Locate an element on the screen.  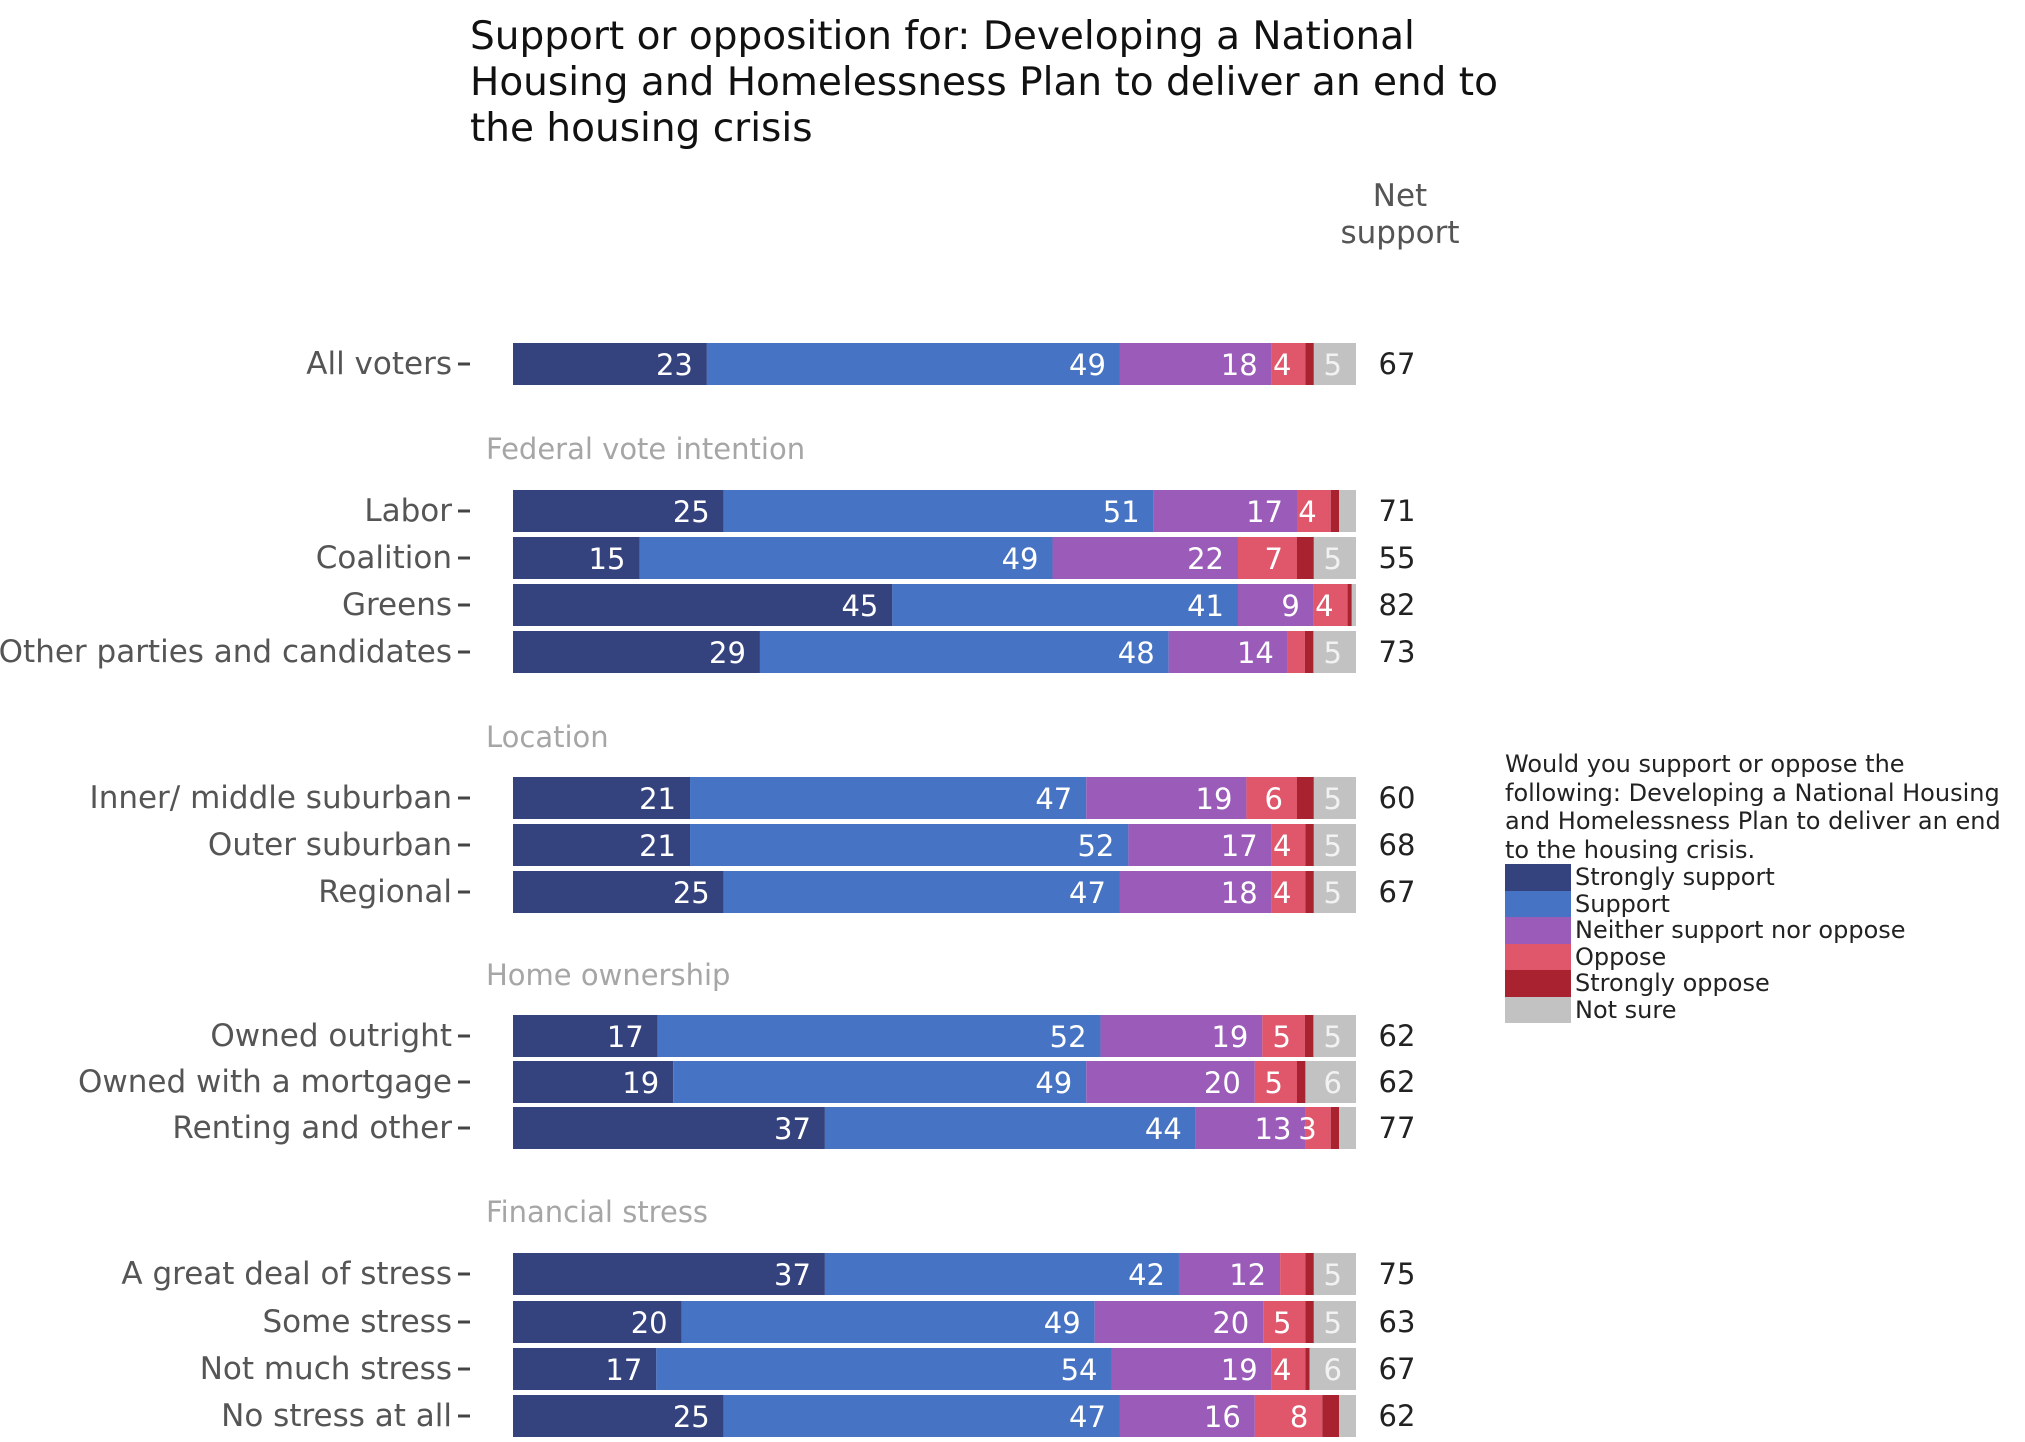
legend-item: Oppose is located at coordinates (1765, 956).